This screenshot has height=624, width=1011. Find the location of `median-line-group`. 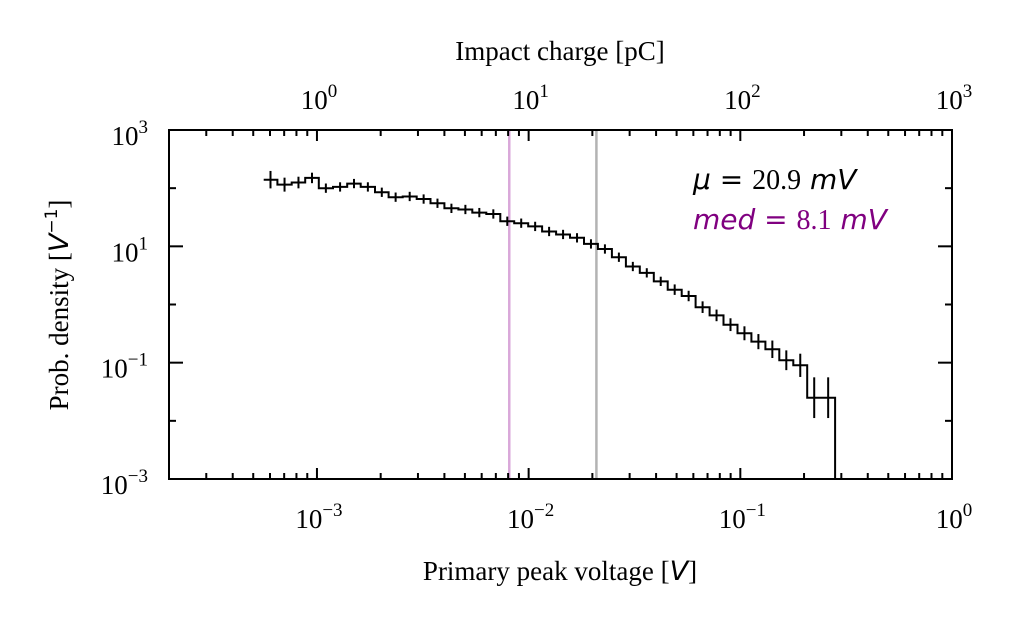

median-line-group is located at coordinates (553, 304).